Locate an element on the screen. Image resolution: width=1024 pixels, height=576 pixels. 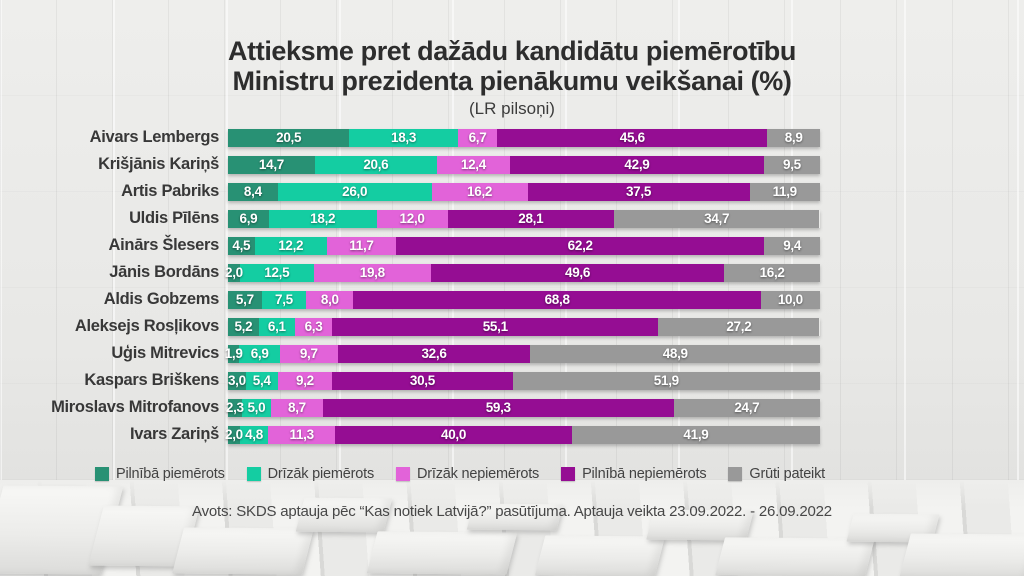
segment-value-label: 12,5 is located at coordinates (277, 272).